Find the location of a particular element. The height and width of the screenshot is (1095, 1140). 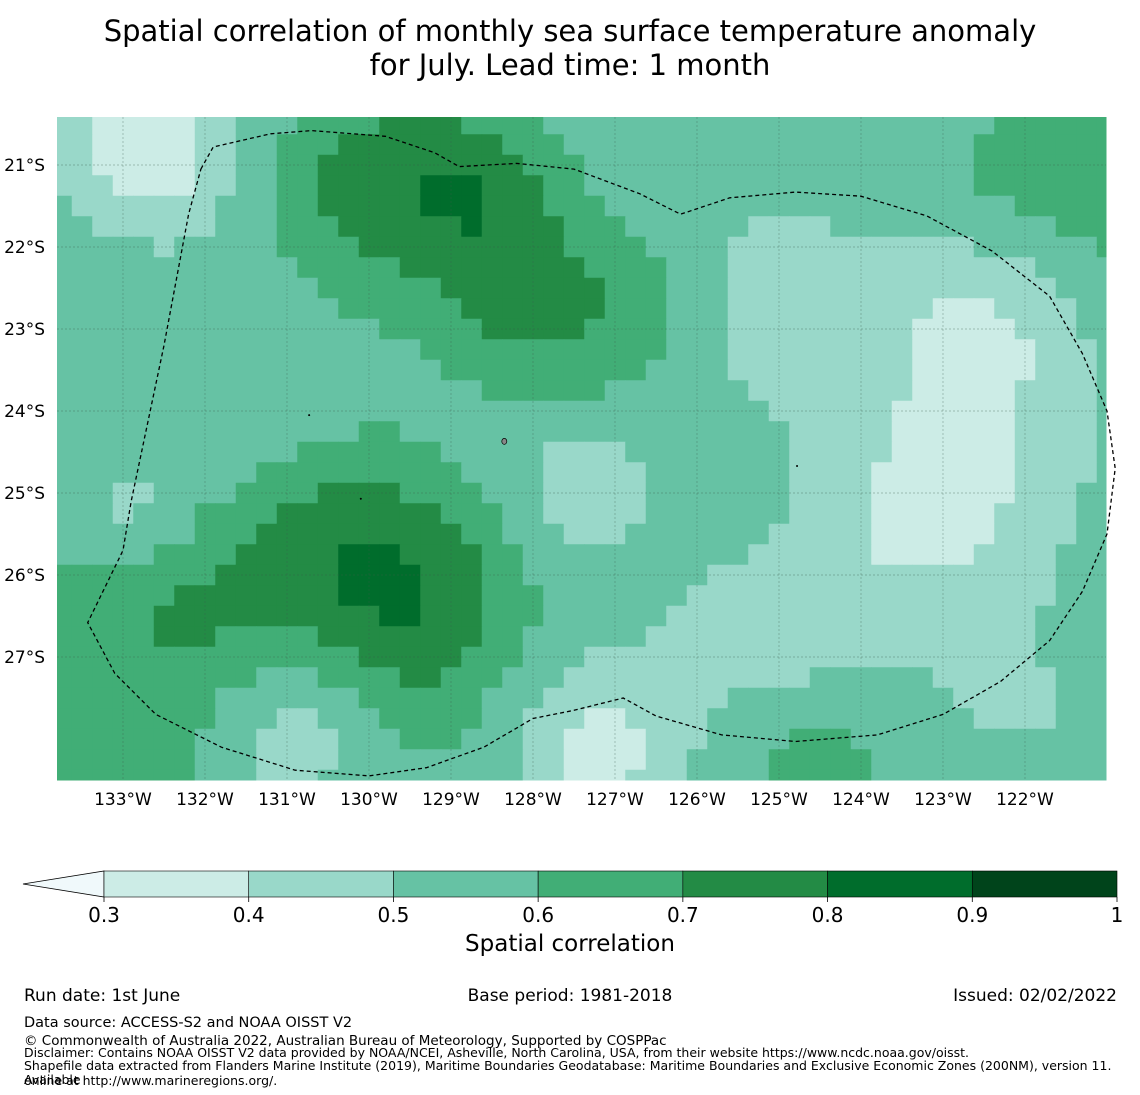

colorbar-tick-label: 0.5 is located at coordinates (394, 915).